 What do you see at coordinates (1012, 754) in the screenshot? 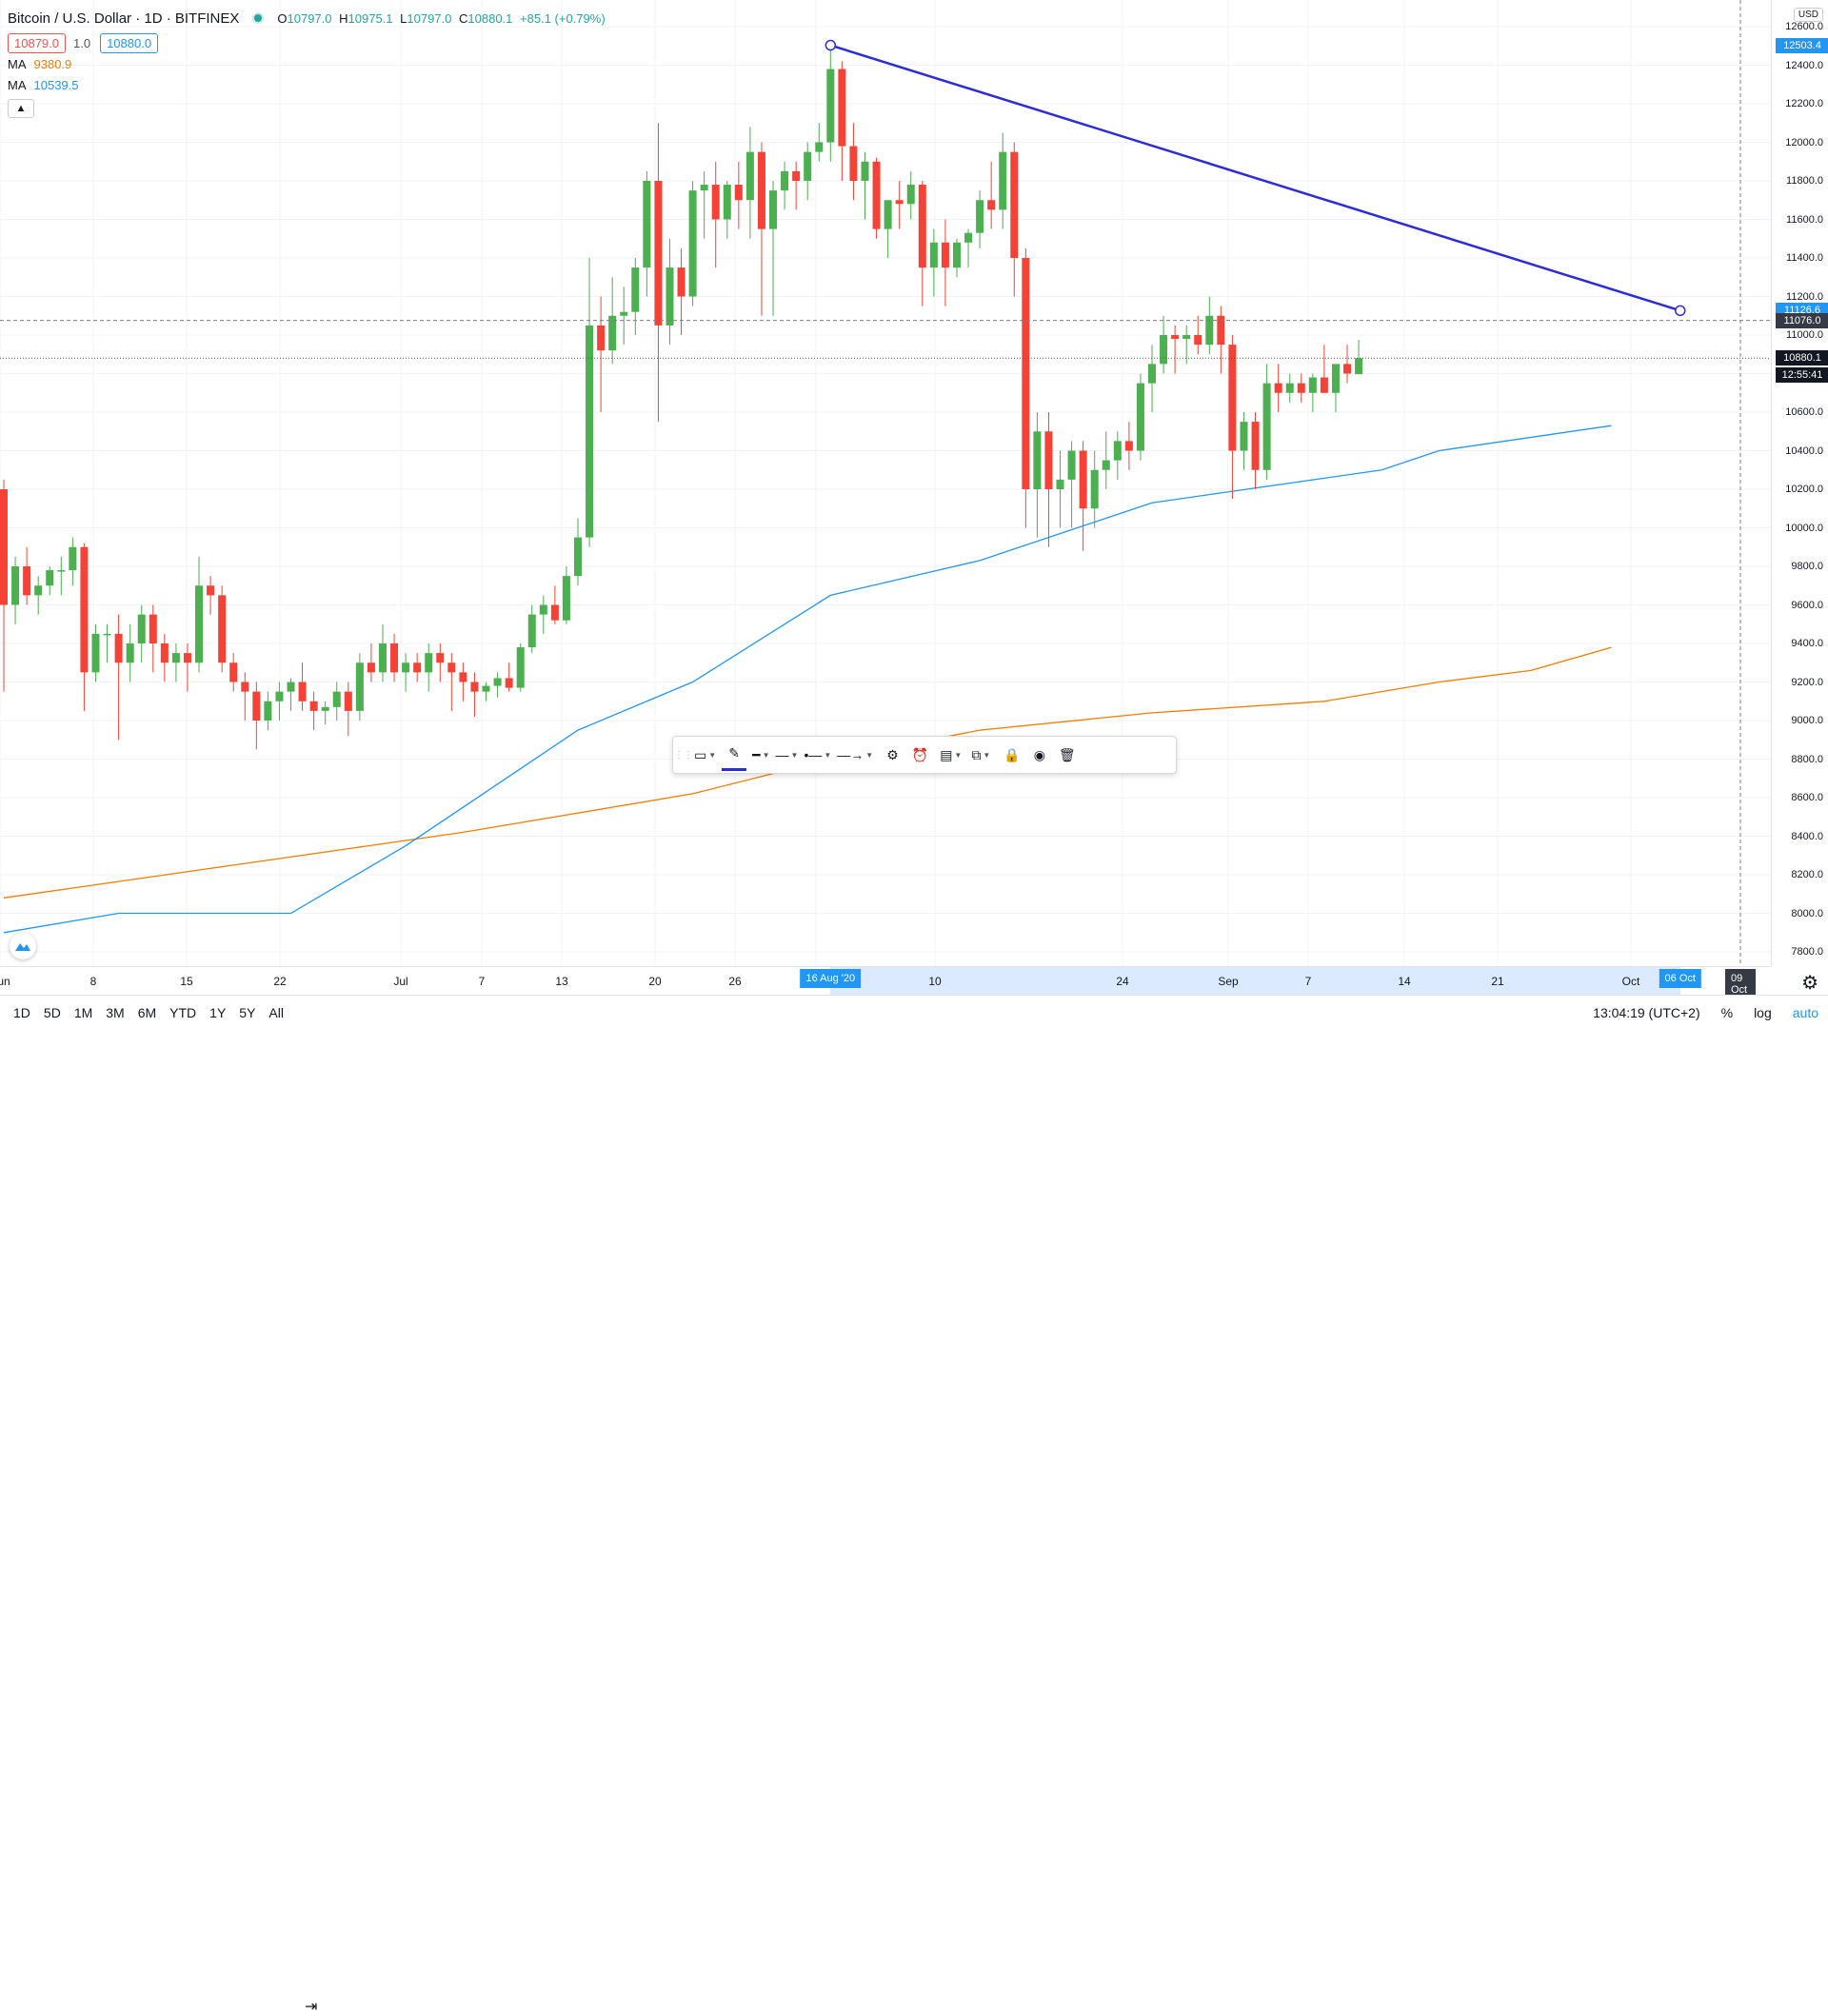
I see `lock-icon: 🔒` at bounding box center [1012, 754].